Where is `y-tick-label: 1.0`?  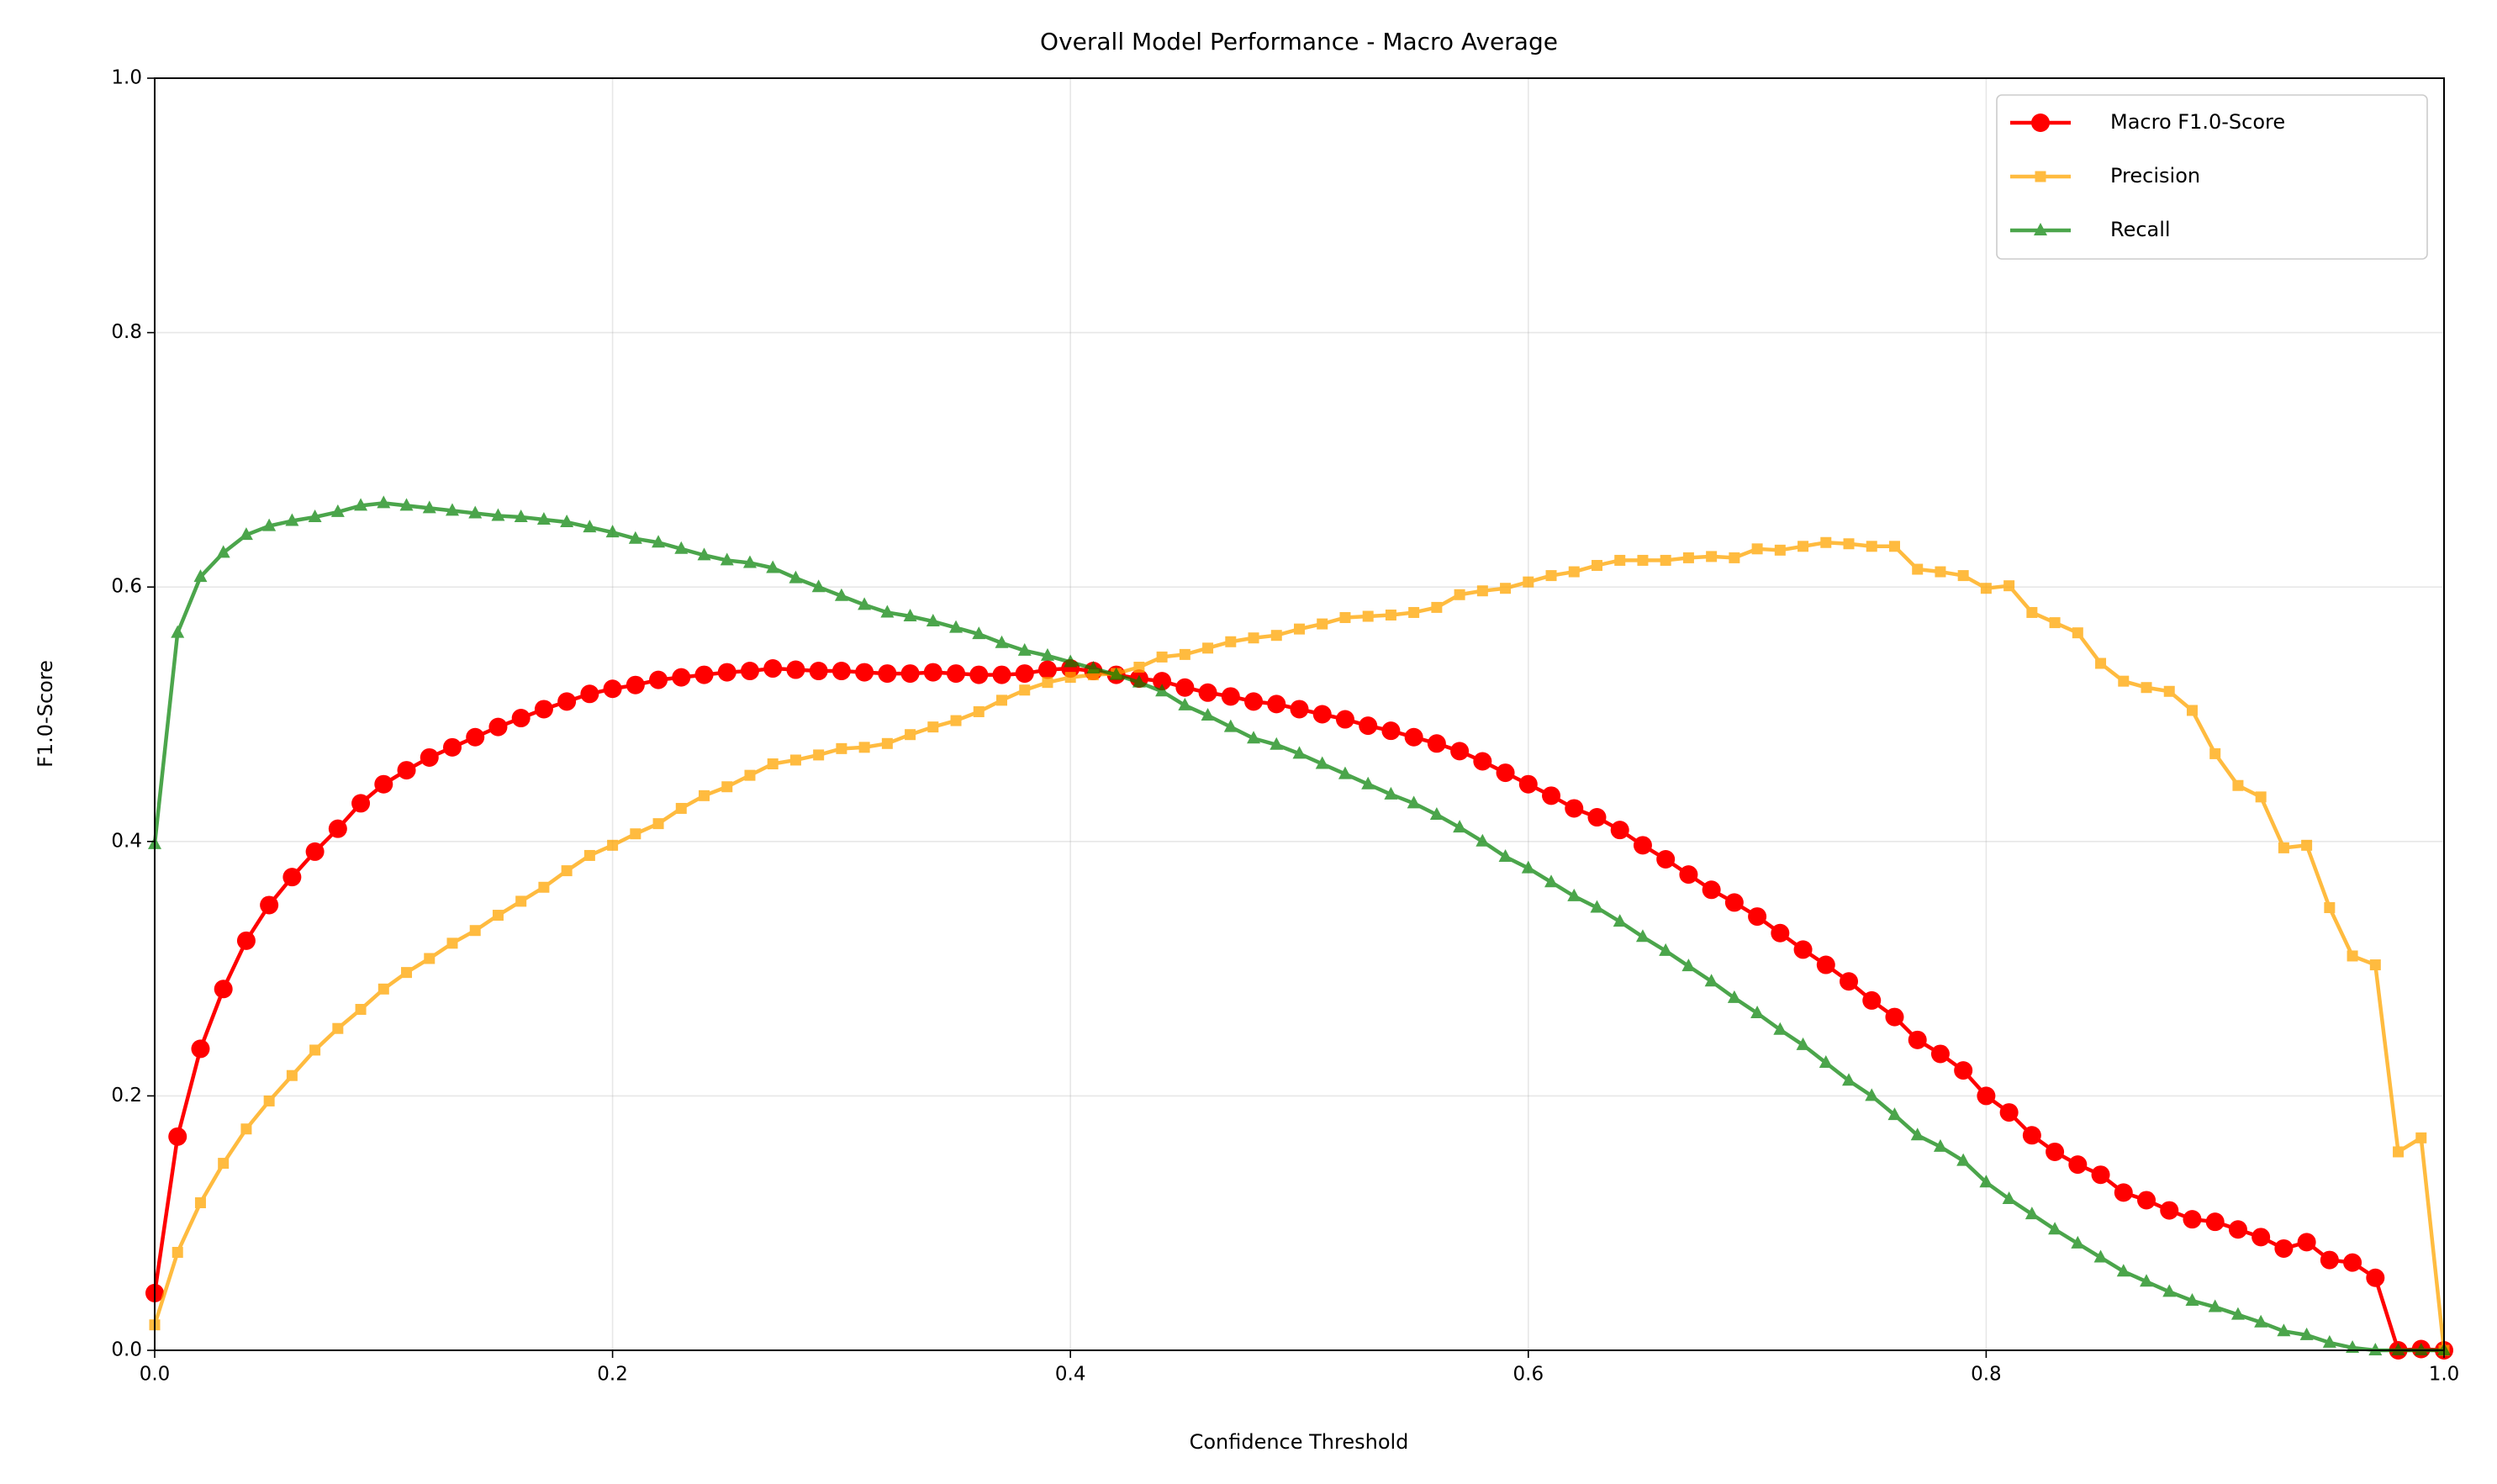
y-tick-label: 1.0 is located at coordinates (126, 78).